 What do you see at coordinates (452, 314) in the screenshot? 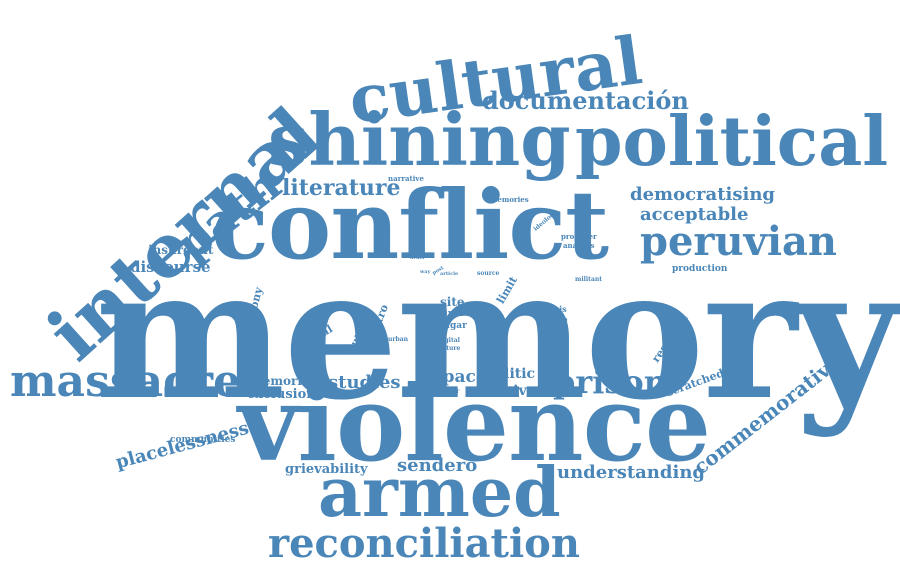
I see `word-lima: lima` at bounding box center [452, 314].